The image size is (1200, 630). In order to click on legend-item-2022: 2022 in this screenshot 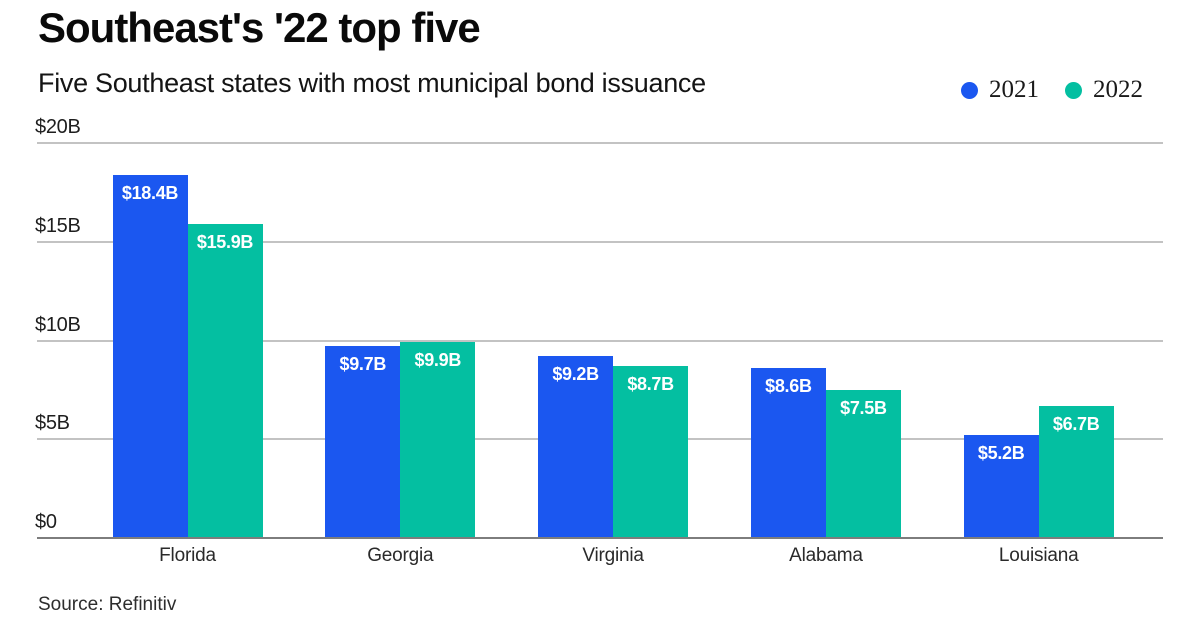, I will do `click(1104, 90)`.